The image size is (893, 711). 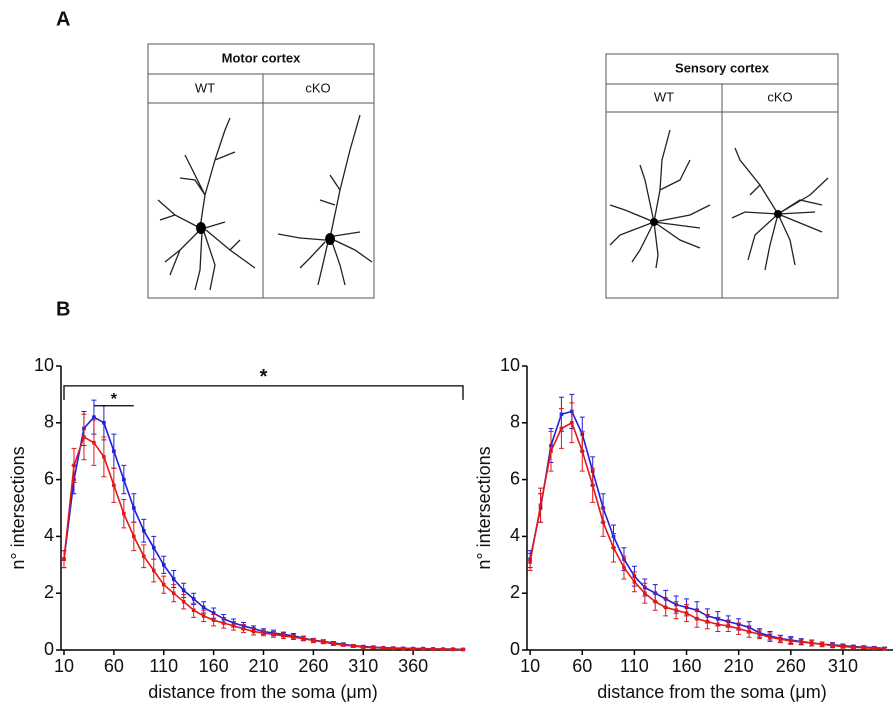 What do you see at coordinates (510, 365) in the screenshot?
I see `y-tick-label: 10` at bounding box center [510, 365].